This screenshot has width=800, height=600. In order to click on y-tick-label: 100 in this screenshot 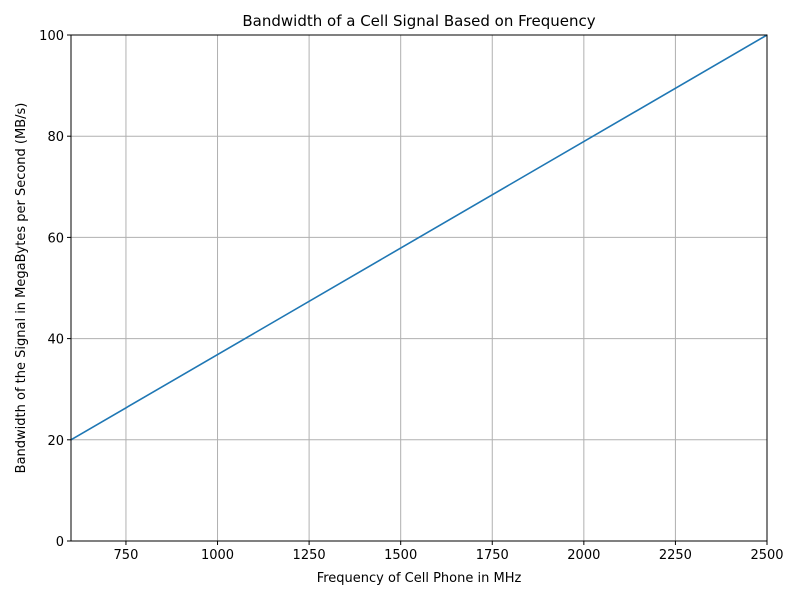, I will do `click(51, 36)`.